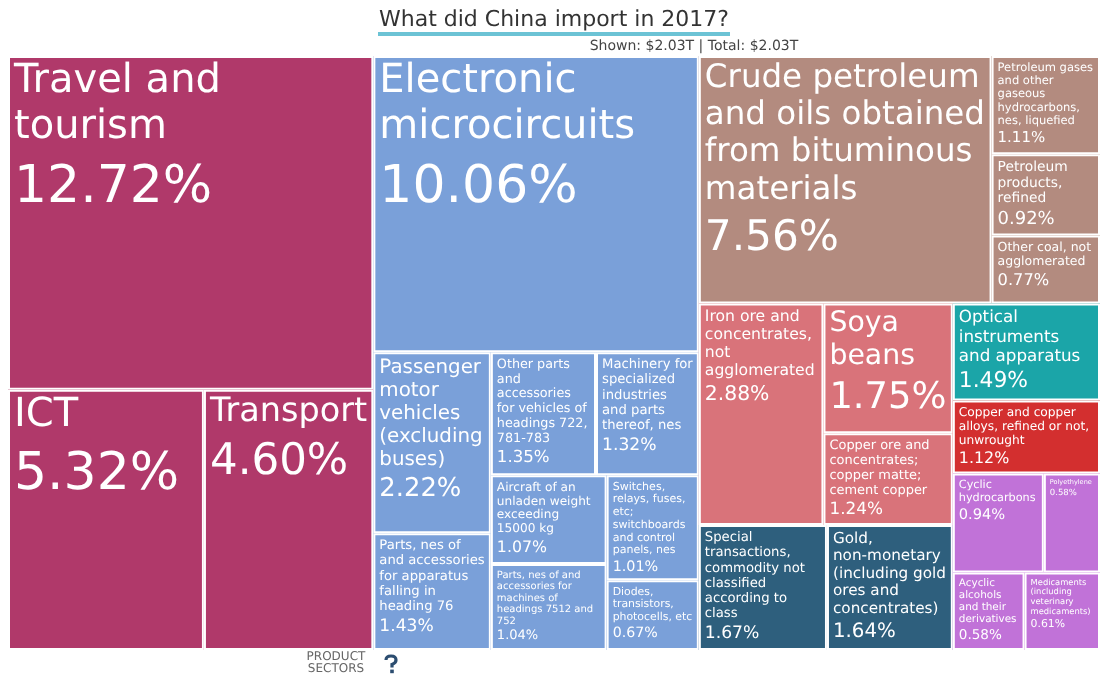  What do you see at coordinates (420, 489) in the screenshot?
I see `data-label: 2.22%` at bounding box center [420, 489].